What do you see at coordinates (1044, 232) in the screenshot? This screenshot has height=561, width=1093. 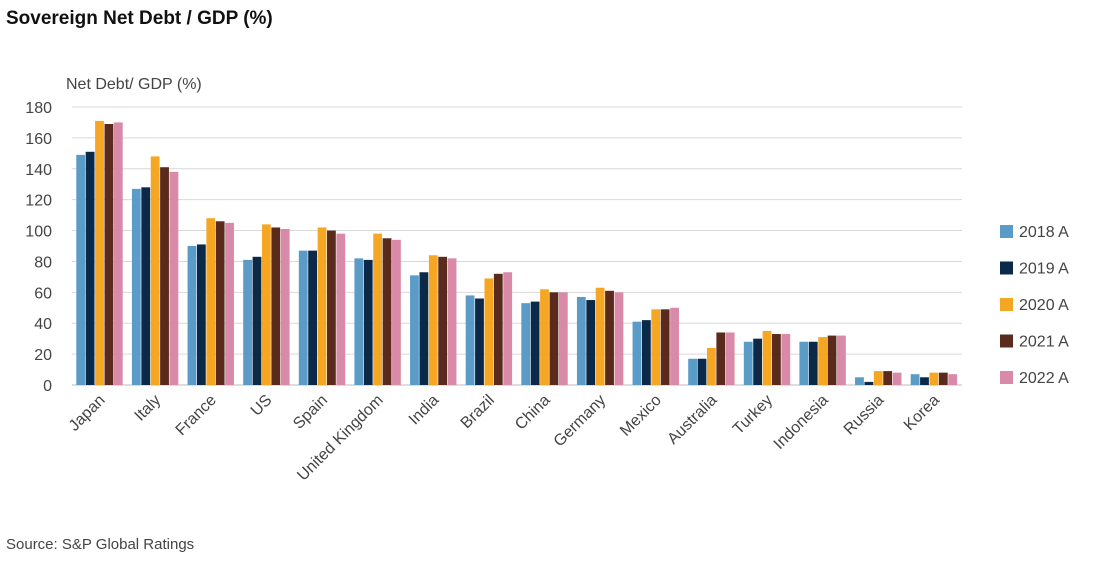 I see `legend-label: 2018 A` at bounding box center [1044, 232].